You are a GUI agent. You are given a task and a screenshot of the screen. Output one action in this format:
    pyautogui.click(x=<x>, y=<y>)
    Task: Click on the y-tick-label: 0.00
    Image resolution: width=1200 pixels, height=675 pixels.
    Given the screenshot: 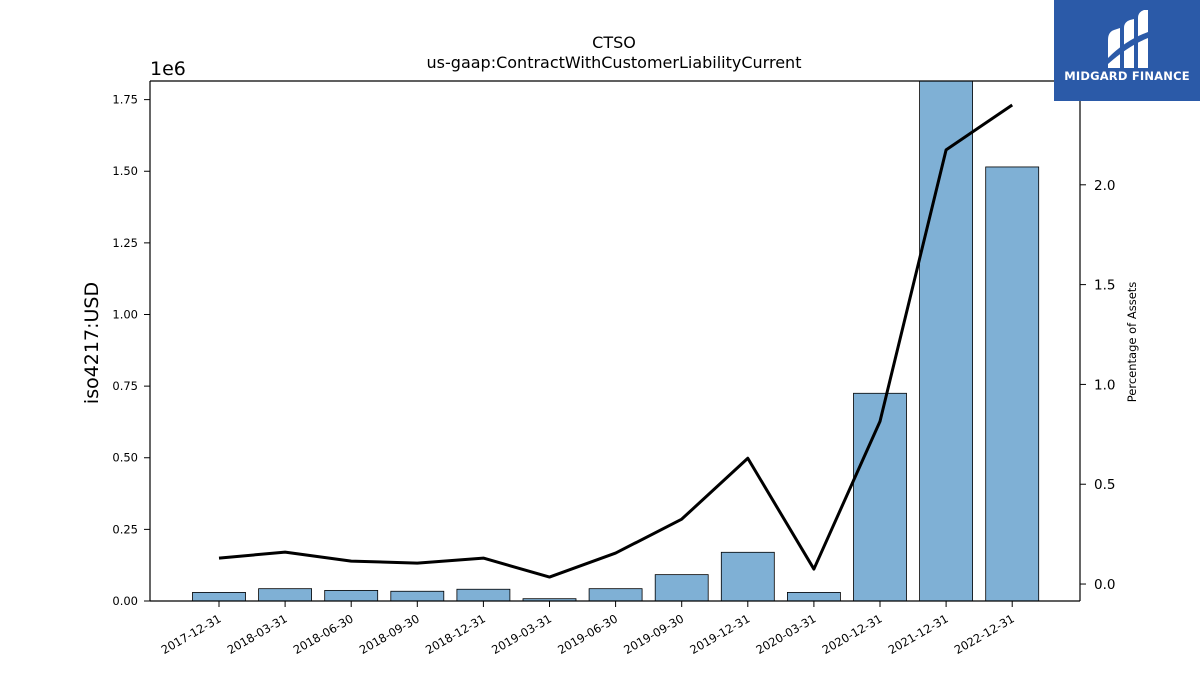 What is the action you would take?
    pyautogui.click(x=125, y=601)
    